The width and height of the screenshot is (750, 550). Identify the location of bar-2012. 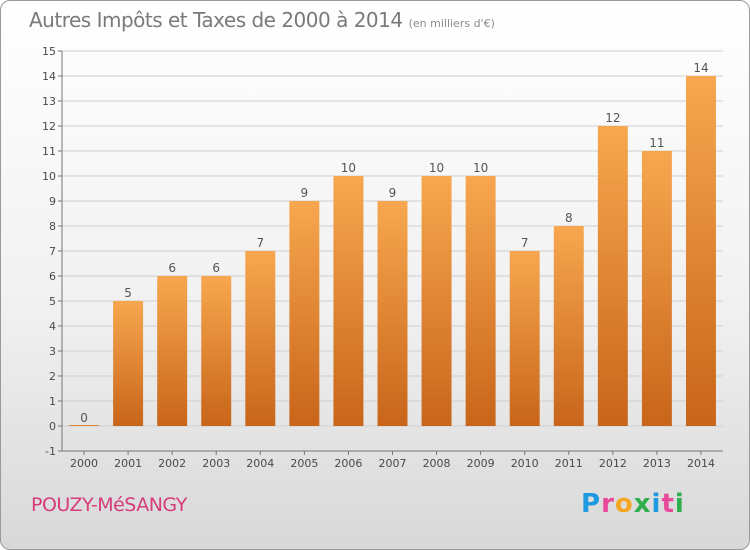
(612, 276).